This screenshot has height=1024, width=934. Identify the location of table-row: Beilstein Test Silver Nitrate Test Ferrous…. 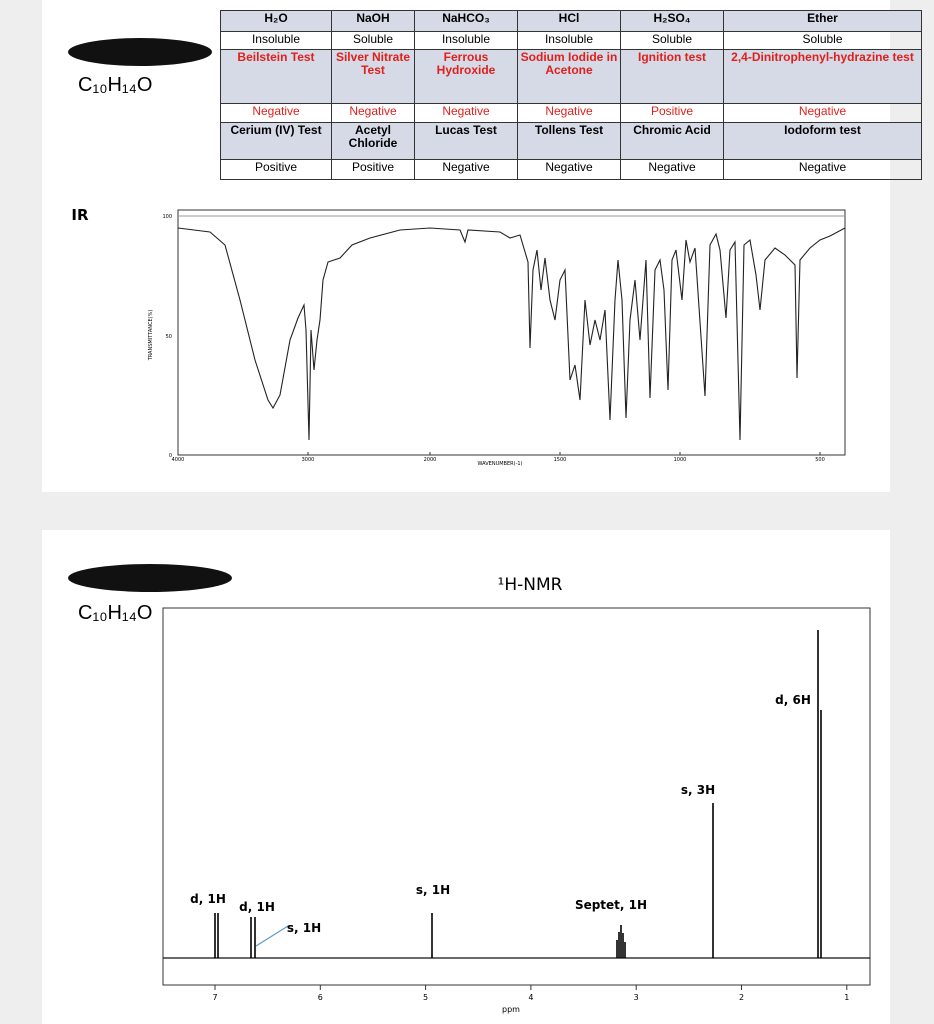
(571, 76).